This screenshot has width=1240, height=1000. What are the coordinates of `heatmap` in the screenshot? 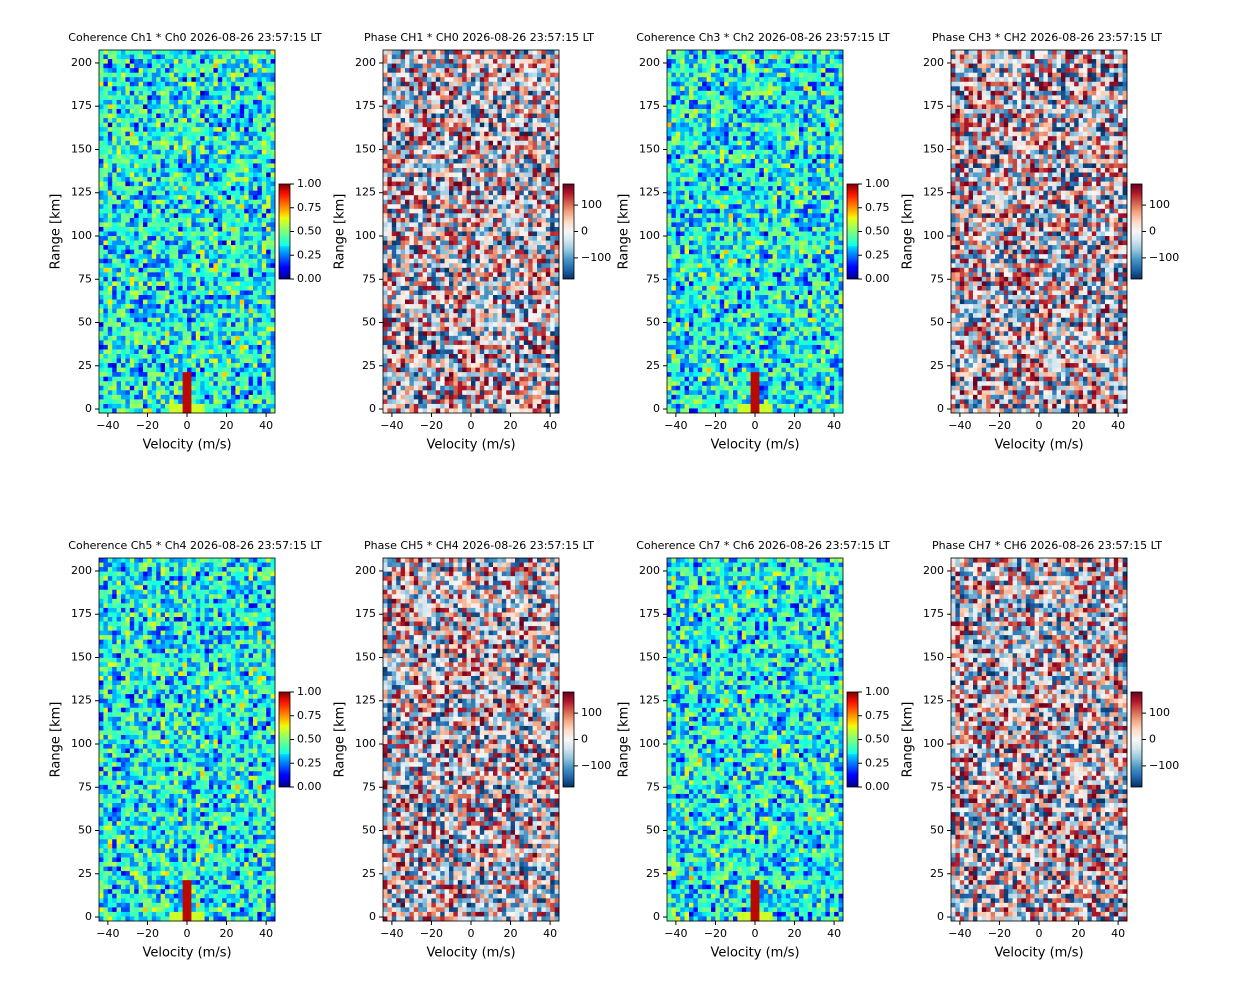 It's located at (187, 231).